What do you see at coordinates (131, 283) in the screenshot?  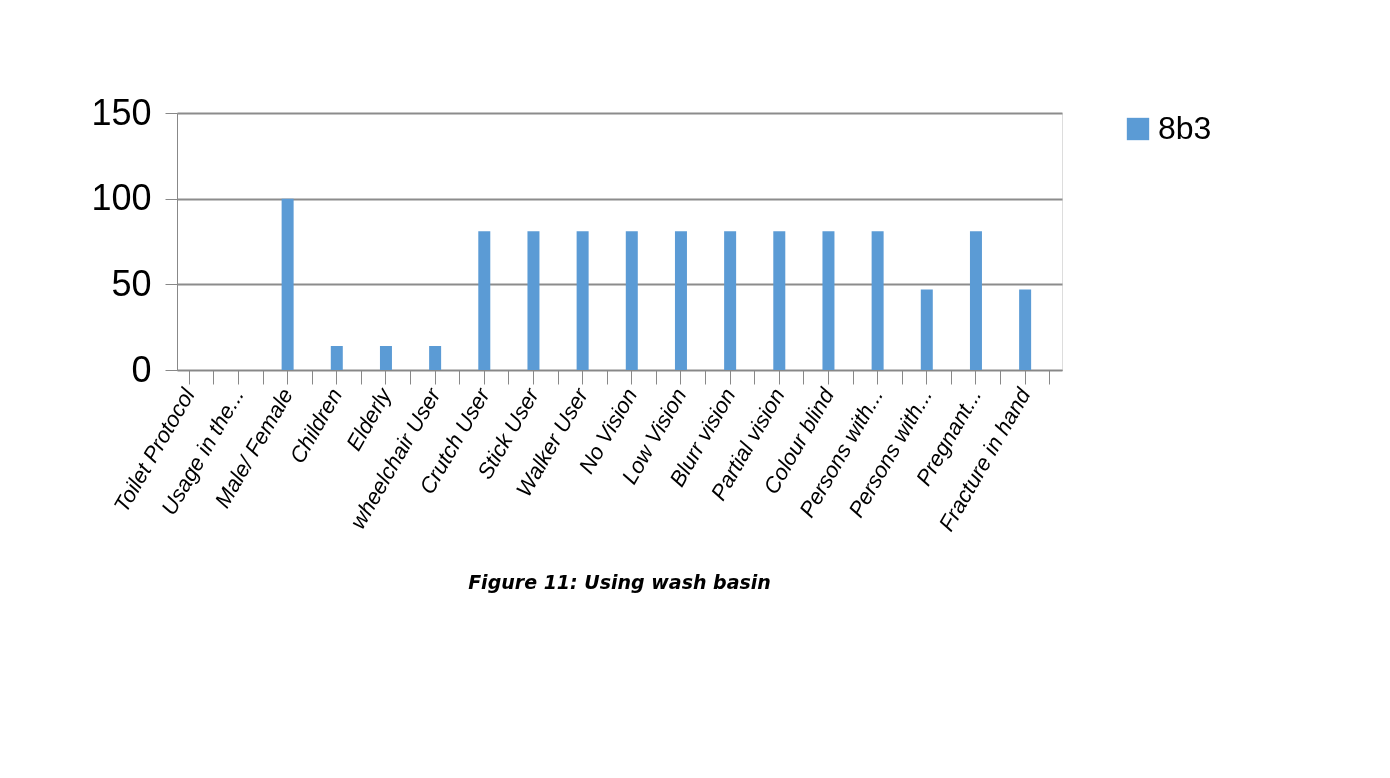 I see `y-tick-label: 50` at bounding box center [131, 283].